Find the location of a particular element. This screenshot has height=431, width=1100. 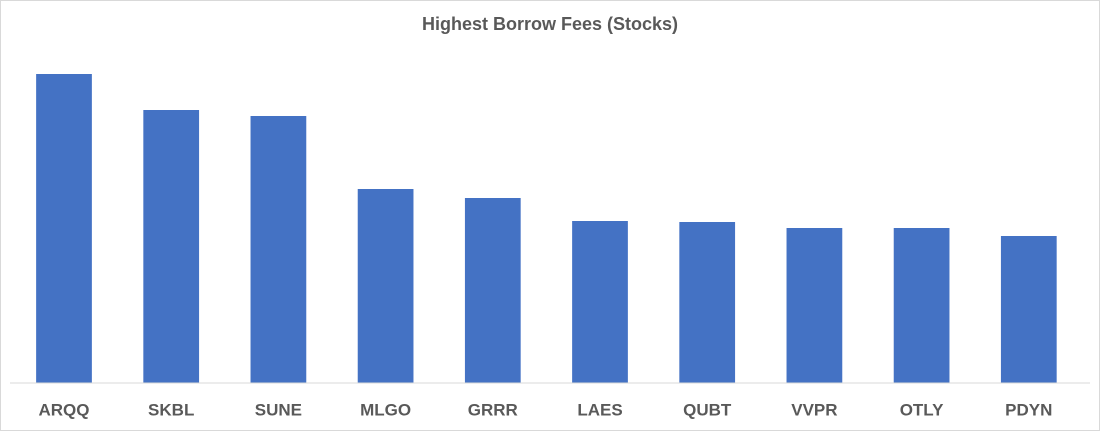

x-tick-label: OTLY is located at coordinates (922, 409).